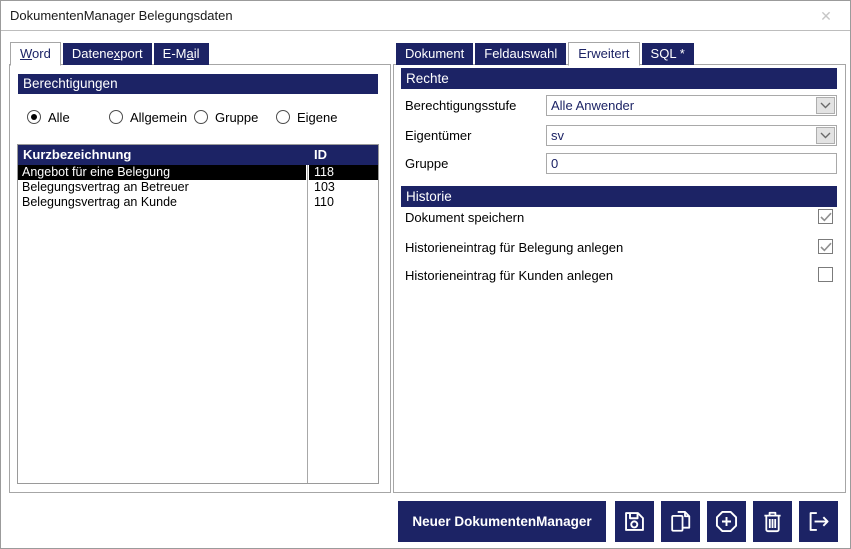 Image resolution: width=851 pixels, height=549 pixels. Describe the element at coordinates (667, 54) in the screenshot. I see `tab-sql: SQL *` at that location.